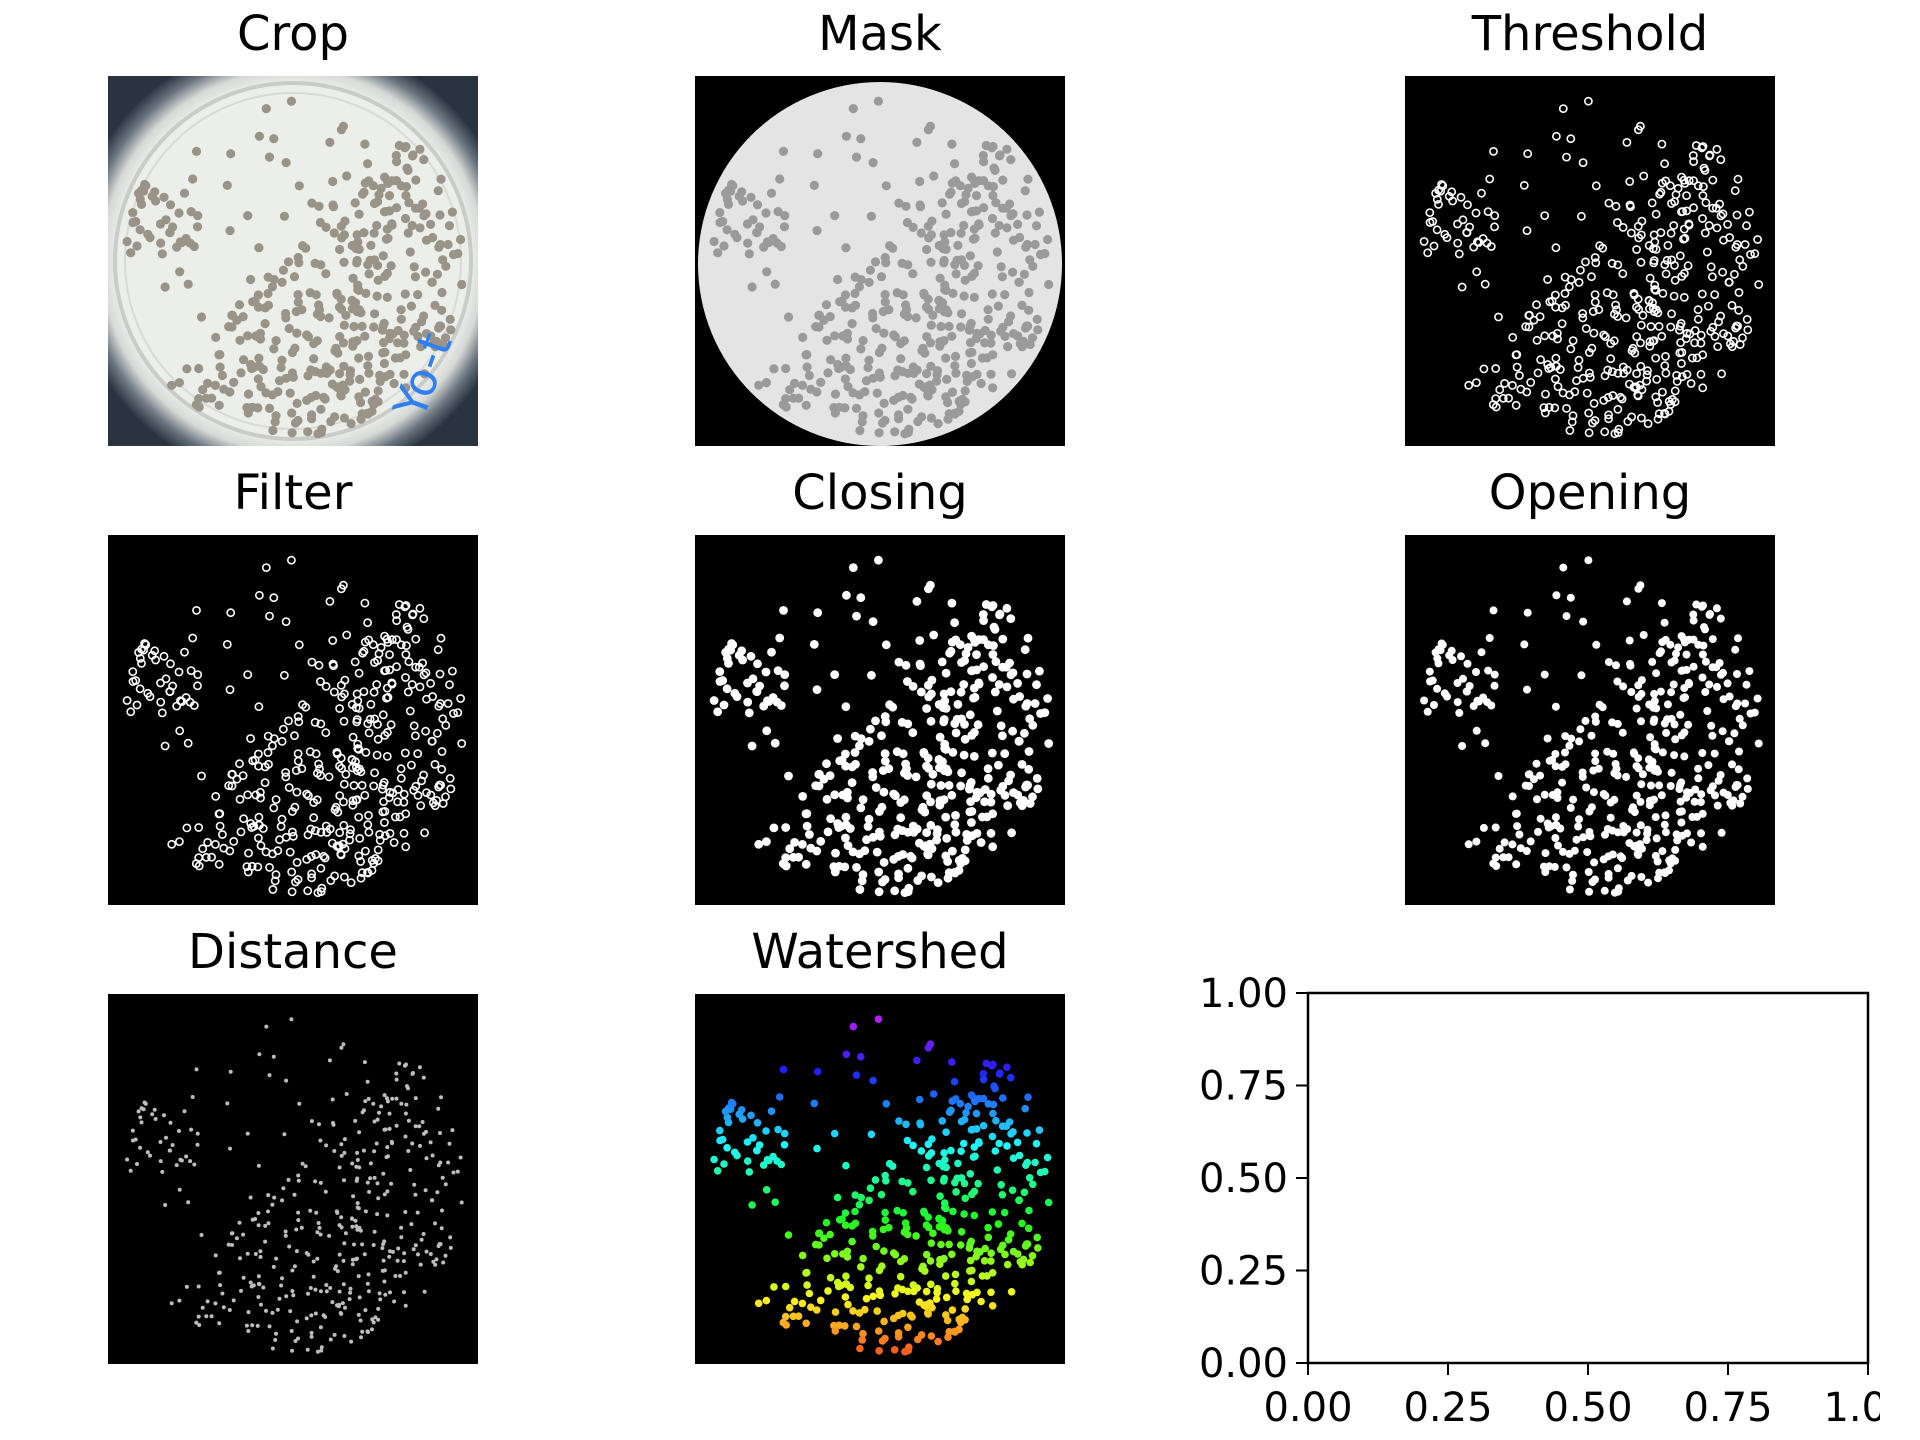  Describe the element at coordinates (881, 1185) in the screenshot. I see `watershed-labels` at that location.